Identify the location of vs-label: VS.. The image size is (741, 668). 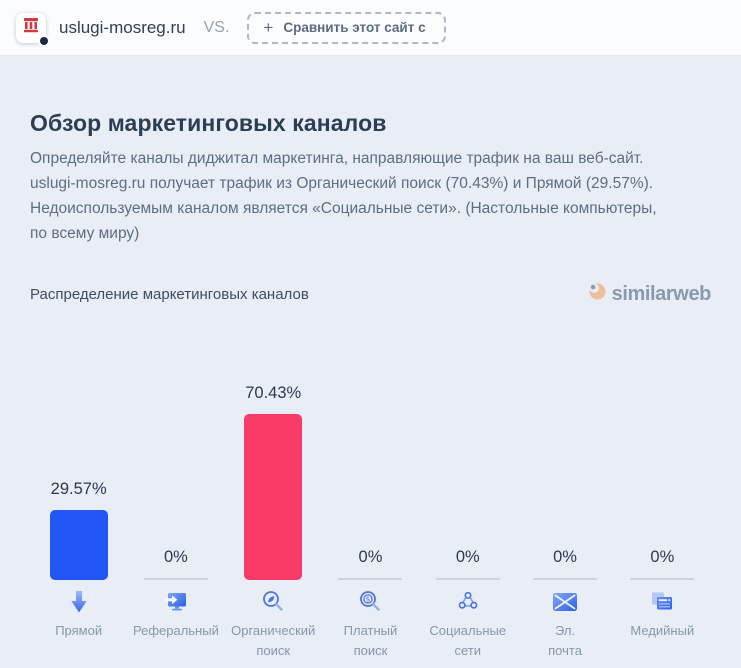
(216, 27).